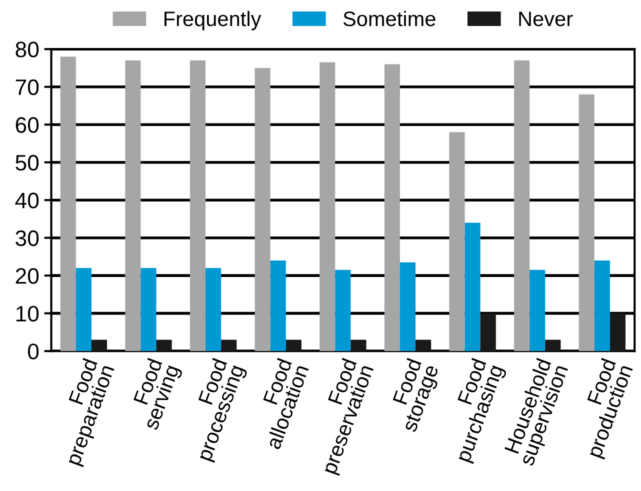 Image resolution: width=641 pixels, height=491 pixels. I want to click on legend-label: Frequently, so click(213, 20).